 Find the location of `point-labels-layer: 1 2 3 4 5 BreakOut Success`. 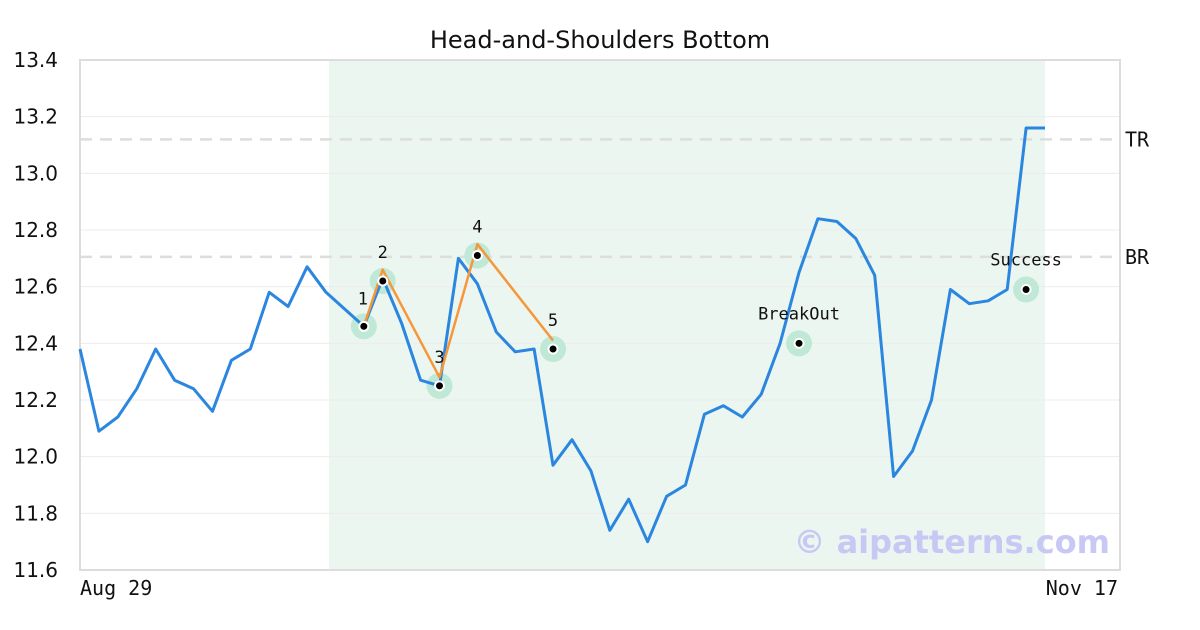

point-labels-layer: 1 2 3 4 5 BreakOut Success is located at coordinates (710, 293).